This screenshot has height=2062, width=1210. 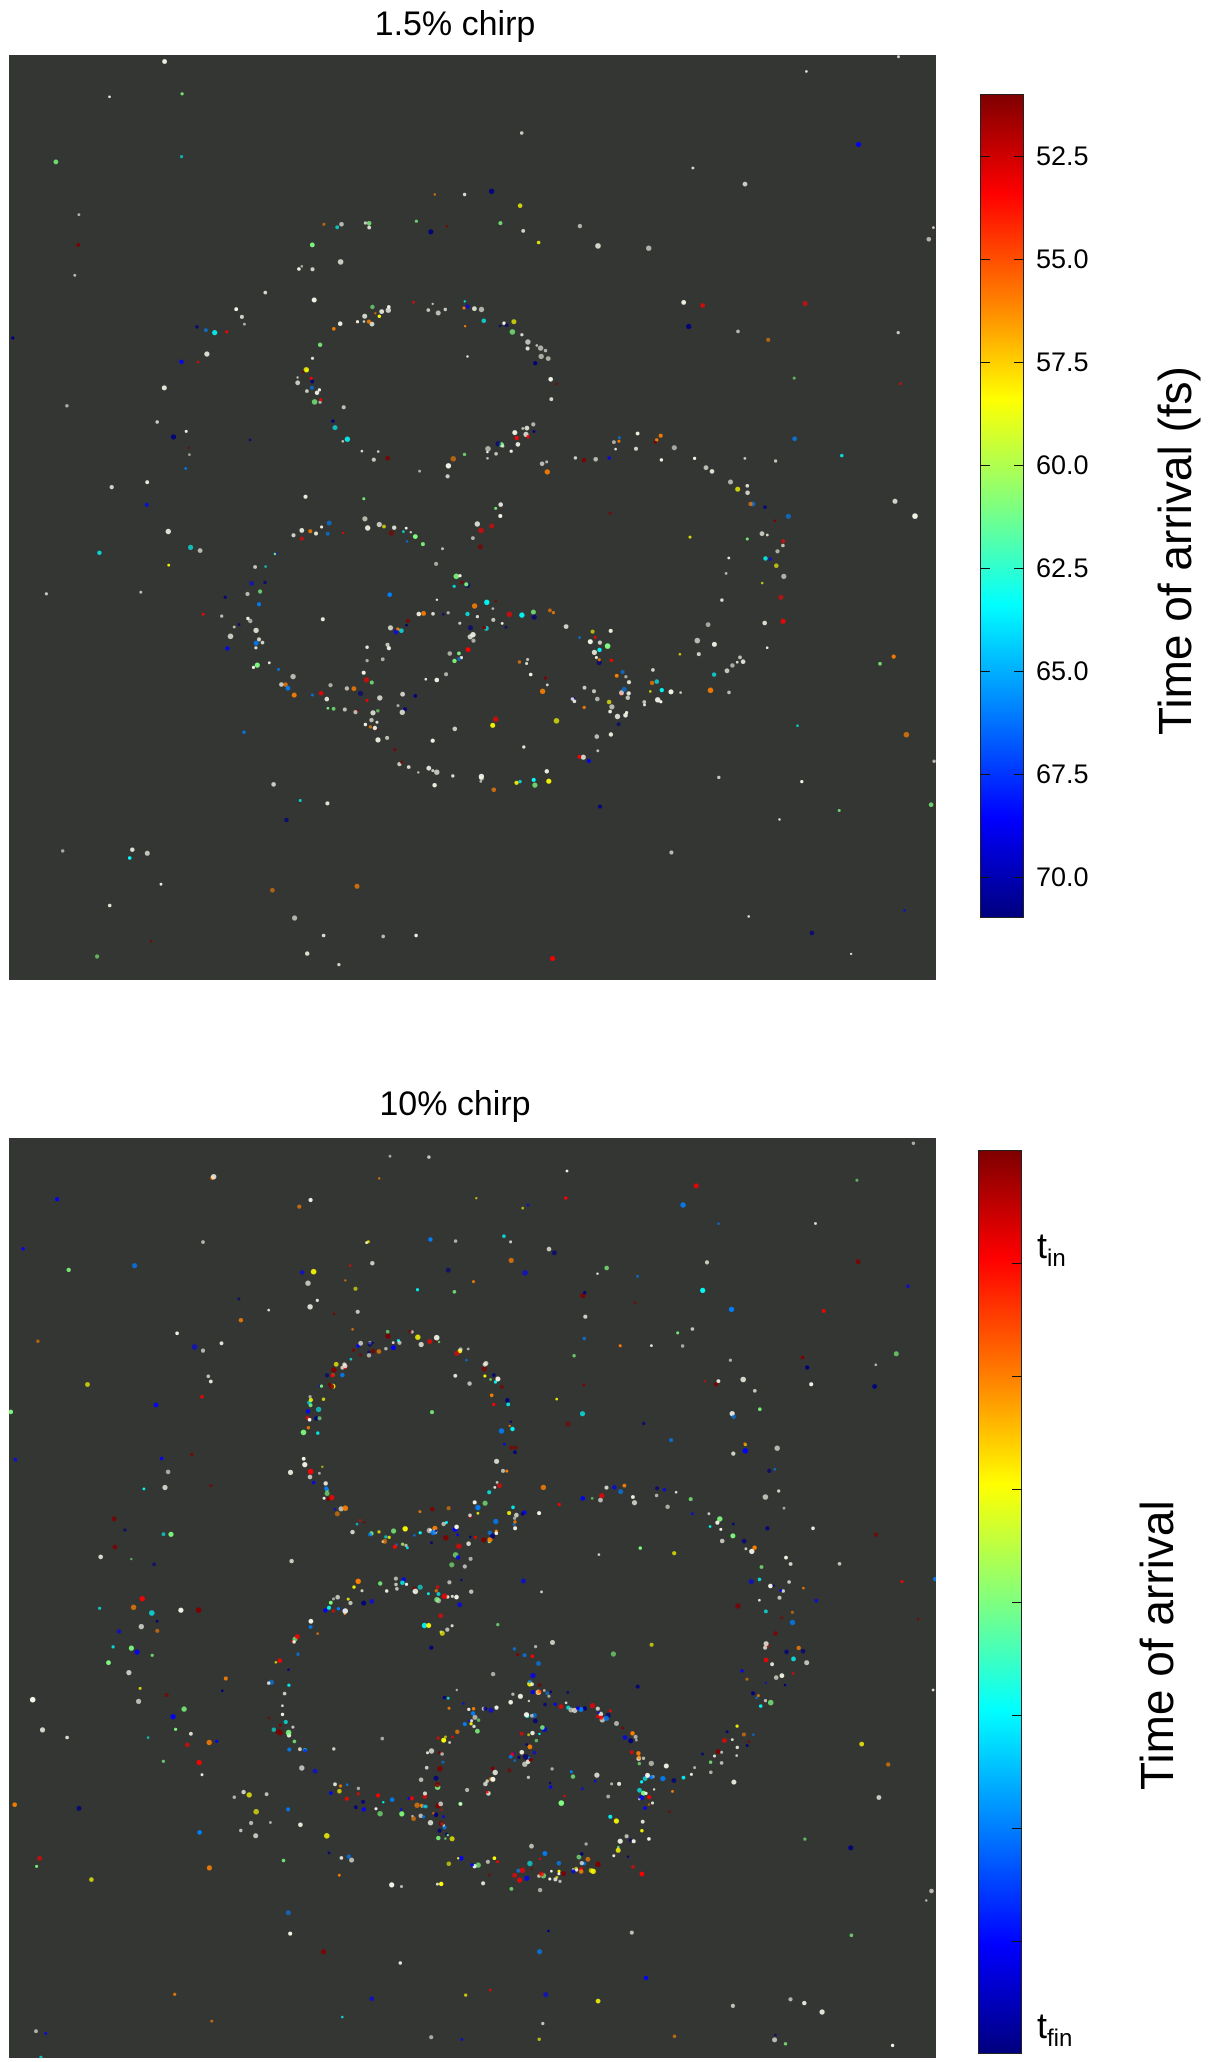 I want to click on colorbar-tick-mark, so click(x=1019, y=671).